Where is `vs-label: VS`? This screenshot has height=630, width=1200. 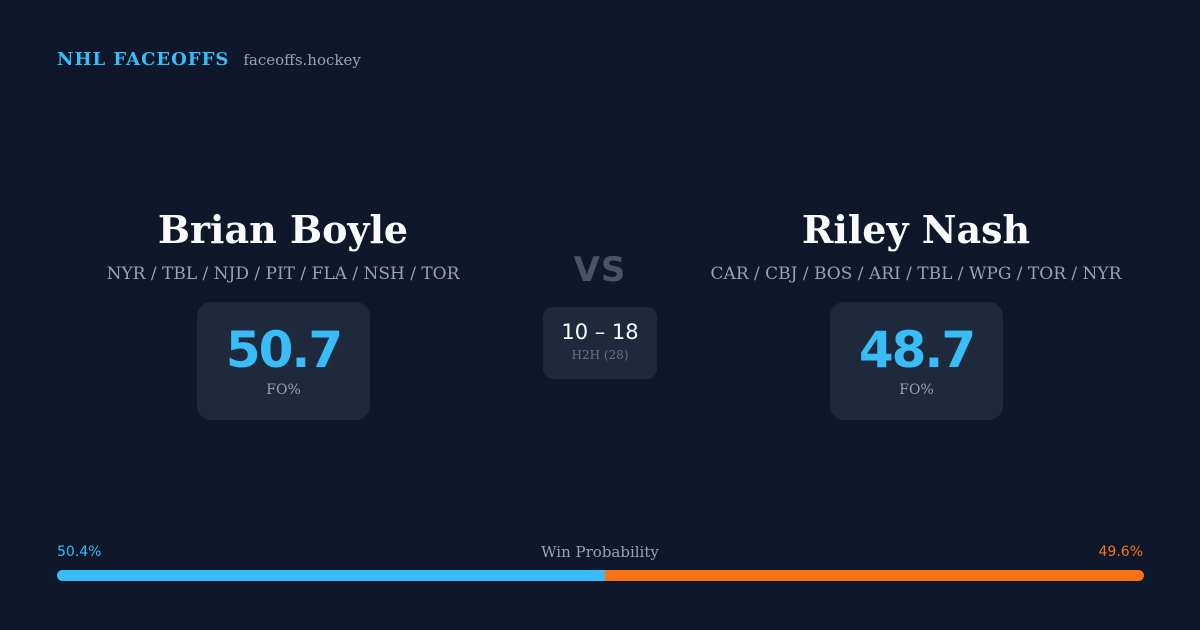 vs-label: VS is located at coordinates (600, 270).